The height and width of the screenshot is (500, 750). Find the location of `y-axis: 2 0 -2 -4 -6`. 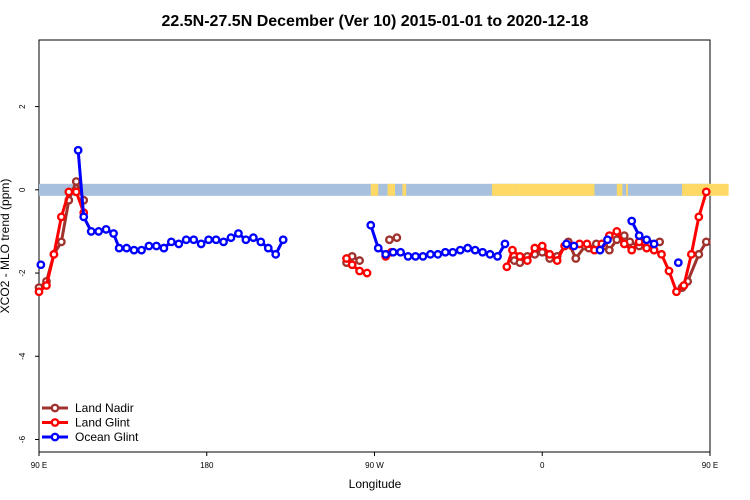

y-axis: 2 0 -2 -4 -6 is located at coordinates (28, 273).